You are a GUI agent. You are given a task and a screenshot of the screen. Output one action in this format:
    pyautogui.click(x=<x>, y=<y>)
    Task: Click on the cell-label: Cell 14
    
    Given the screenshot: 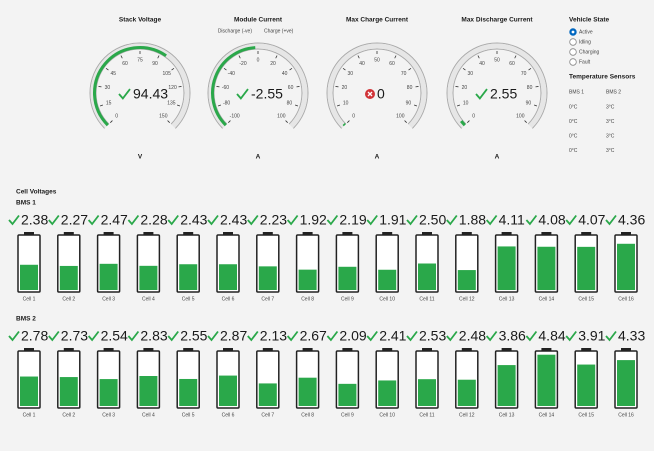 What is the action you would take?
    pyautogui.click(x=547, y=299)
    